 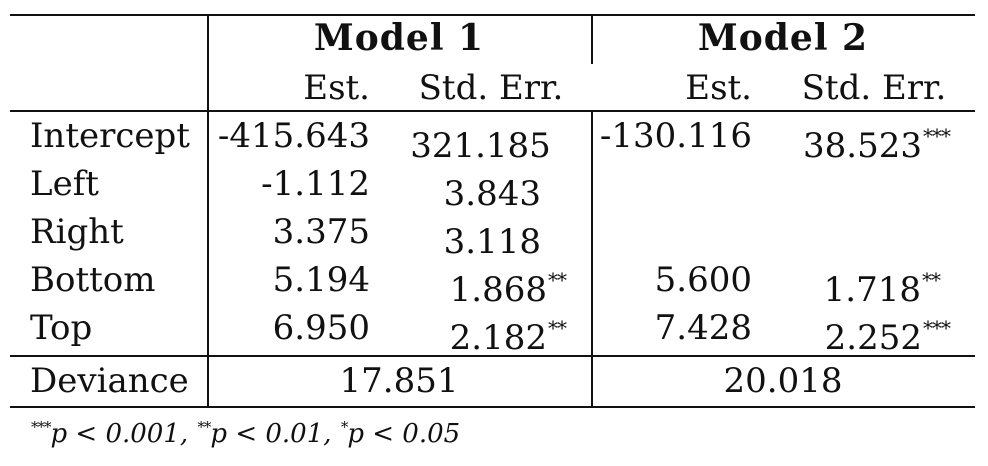 I want to click on m2-est-cell: 7.428, so click(x=703, y=328).